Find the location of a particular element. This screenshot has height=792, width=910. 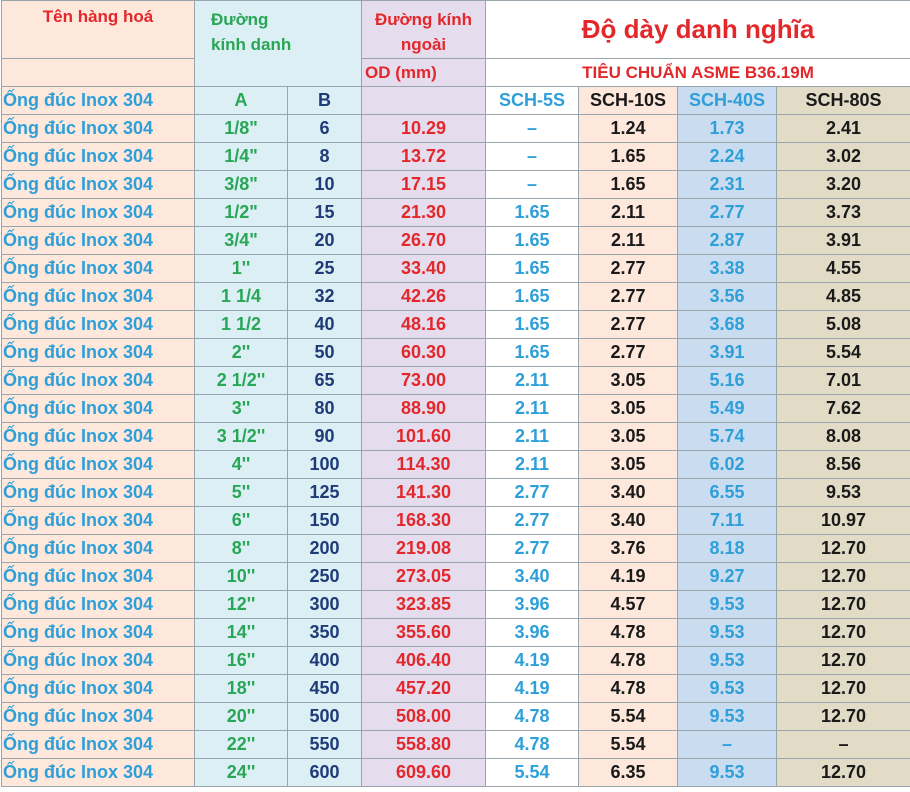

cell-sch-5s: 4.78 is located at coordinates (532, 744).